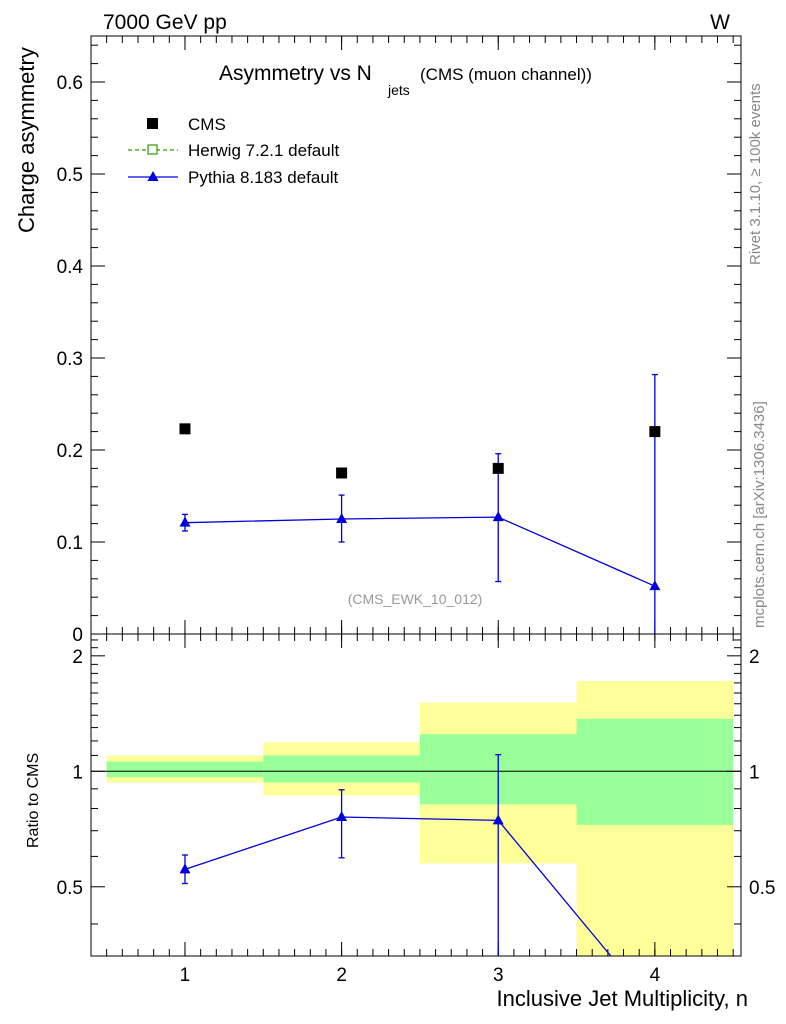 This screenshot has width=786, height=1024. I want to click on x-tick-label: 4, so click(655, 975).